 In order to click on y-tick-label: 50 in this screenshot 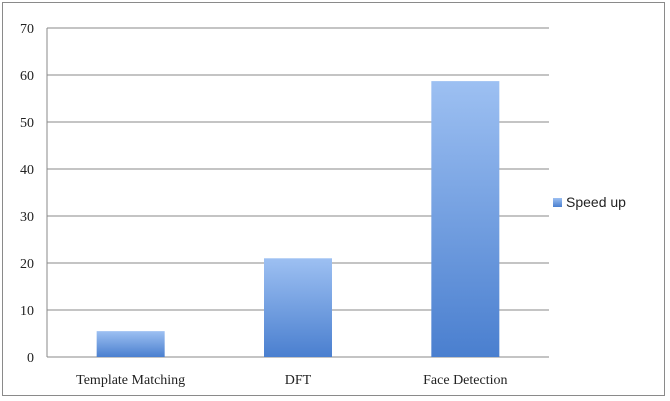, I will do `click(27, 123)`.